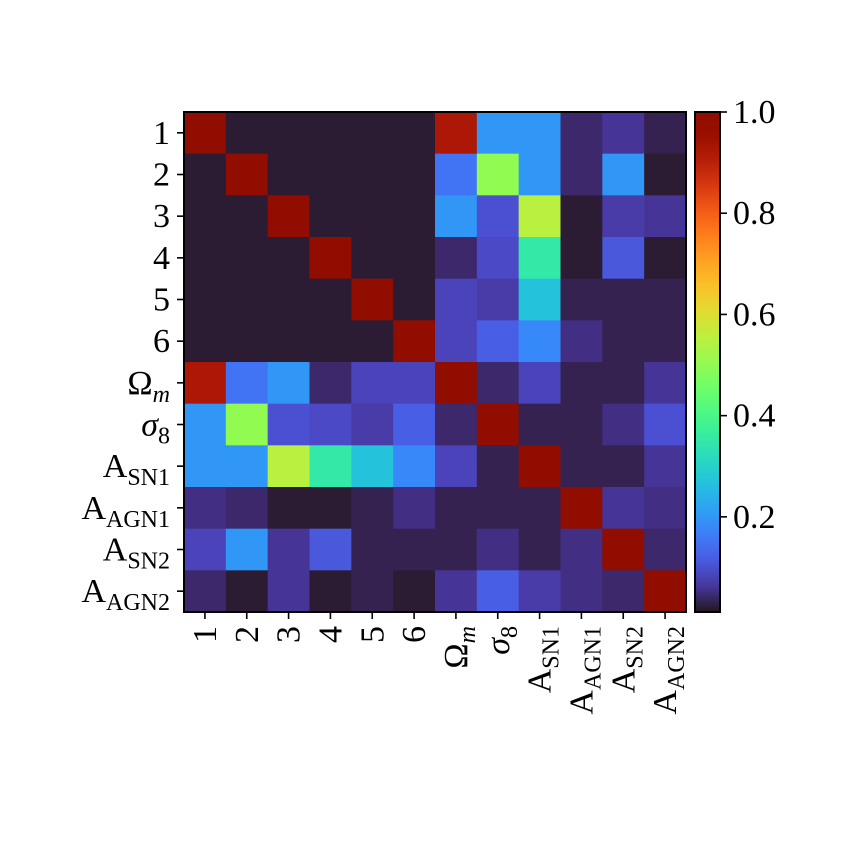 Image resolution: width=843 pixels, height=843 pixels. I want to click on y-label-group: 6, so click(161, 341).